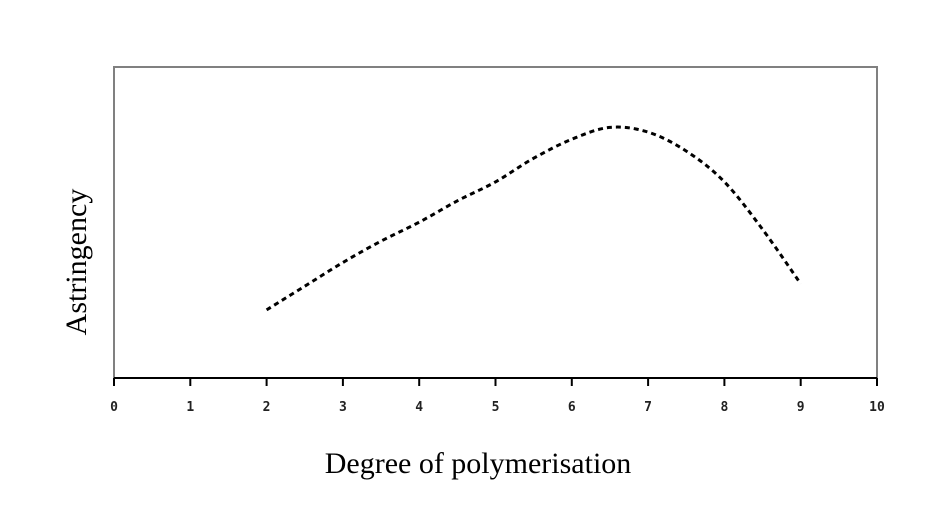 The height and width of the screenshot is (507, 940). What do you see at coordinates (495, 382) in the screenshot?
I see `x-axis-ticks` at bounding box center [495, 382].